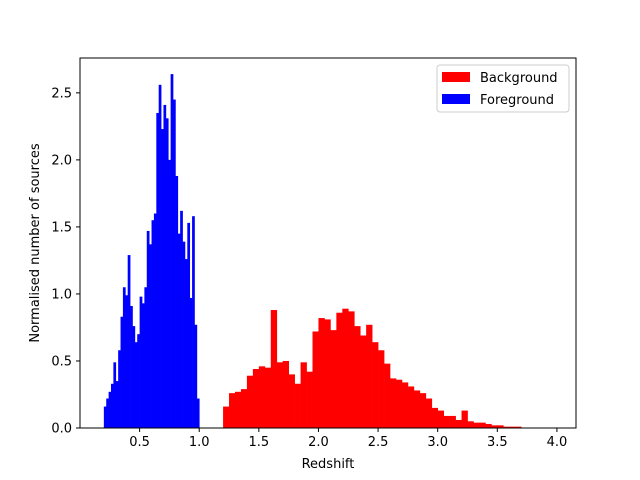 The height and width of the screenshot is (480, 640). I want to click on x-tick-label: 2.5, so click(378, 442).